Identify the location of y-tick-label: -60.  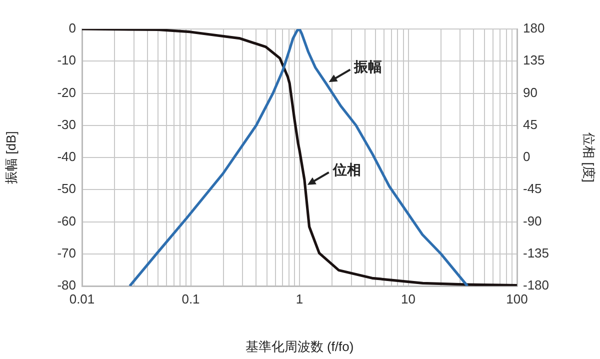
(66, 220).